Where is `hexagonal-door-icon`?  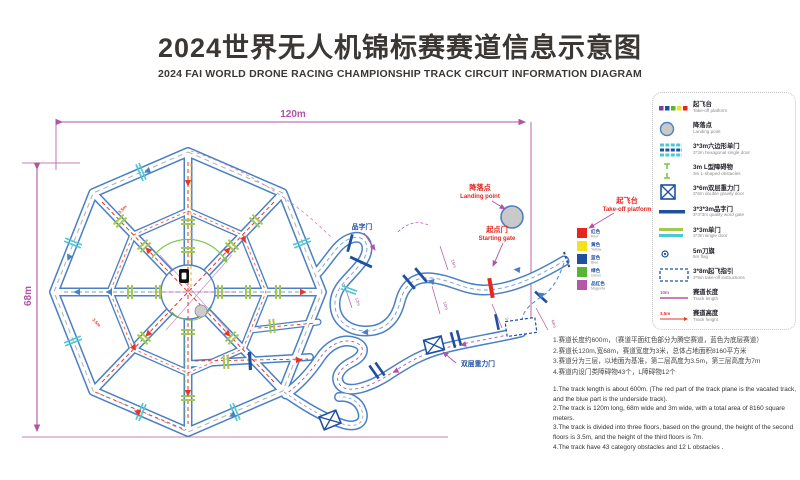
hexagonal-door-icon is located at coordinates (676, 150).